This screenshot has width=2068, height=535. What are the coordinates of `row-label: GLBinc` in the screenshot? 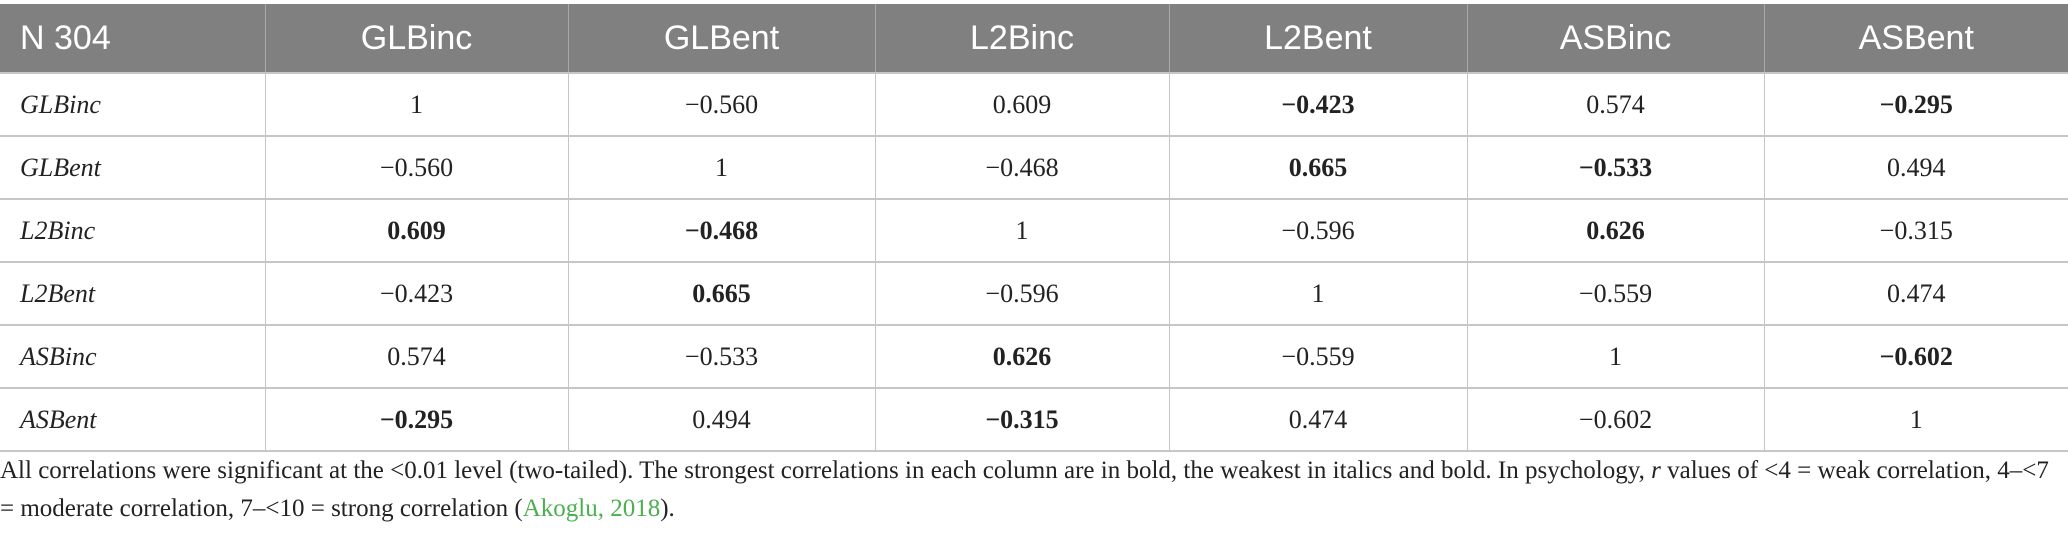 It's located at (132, 104).